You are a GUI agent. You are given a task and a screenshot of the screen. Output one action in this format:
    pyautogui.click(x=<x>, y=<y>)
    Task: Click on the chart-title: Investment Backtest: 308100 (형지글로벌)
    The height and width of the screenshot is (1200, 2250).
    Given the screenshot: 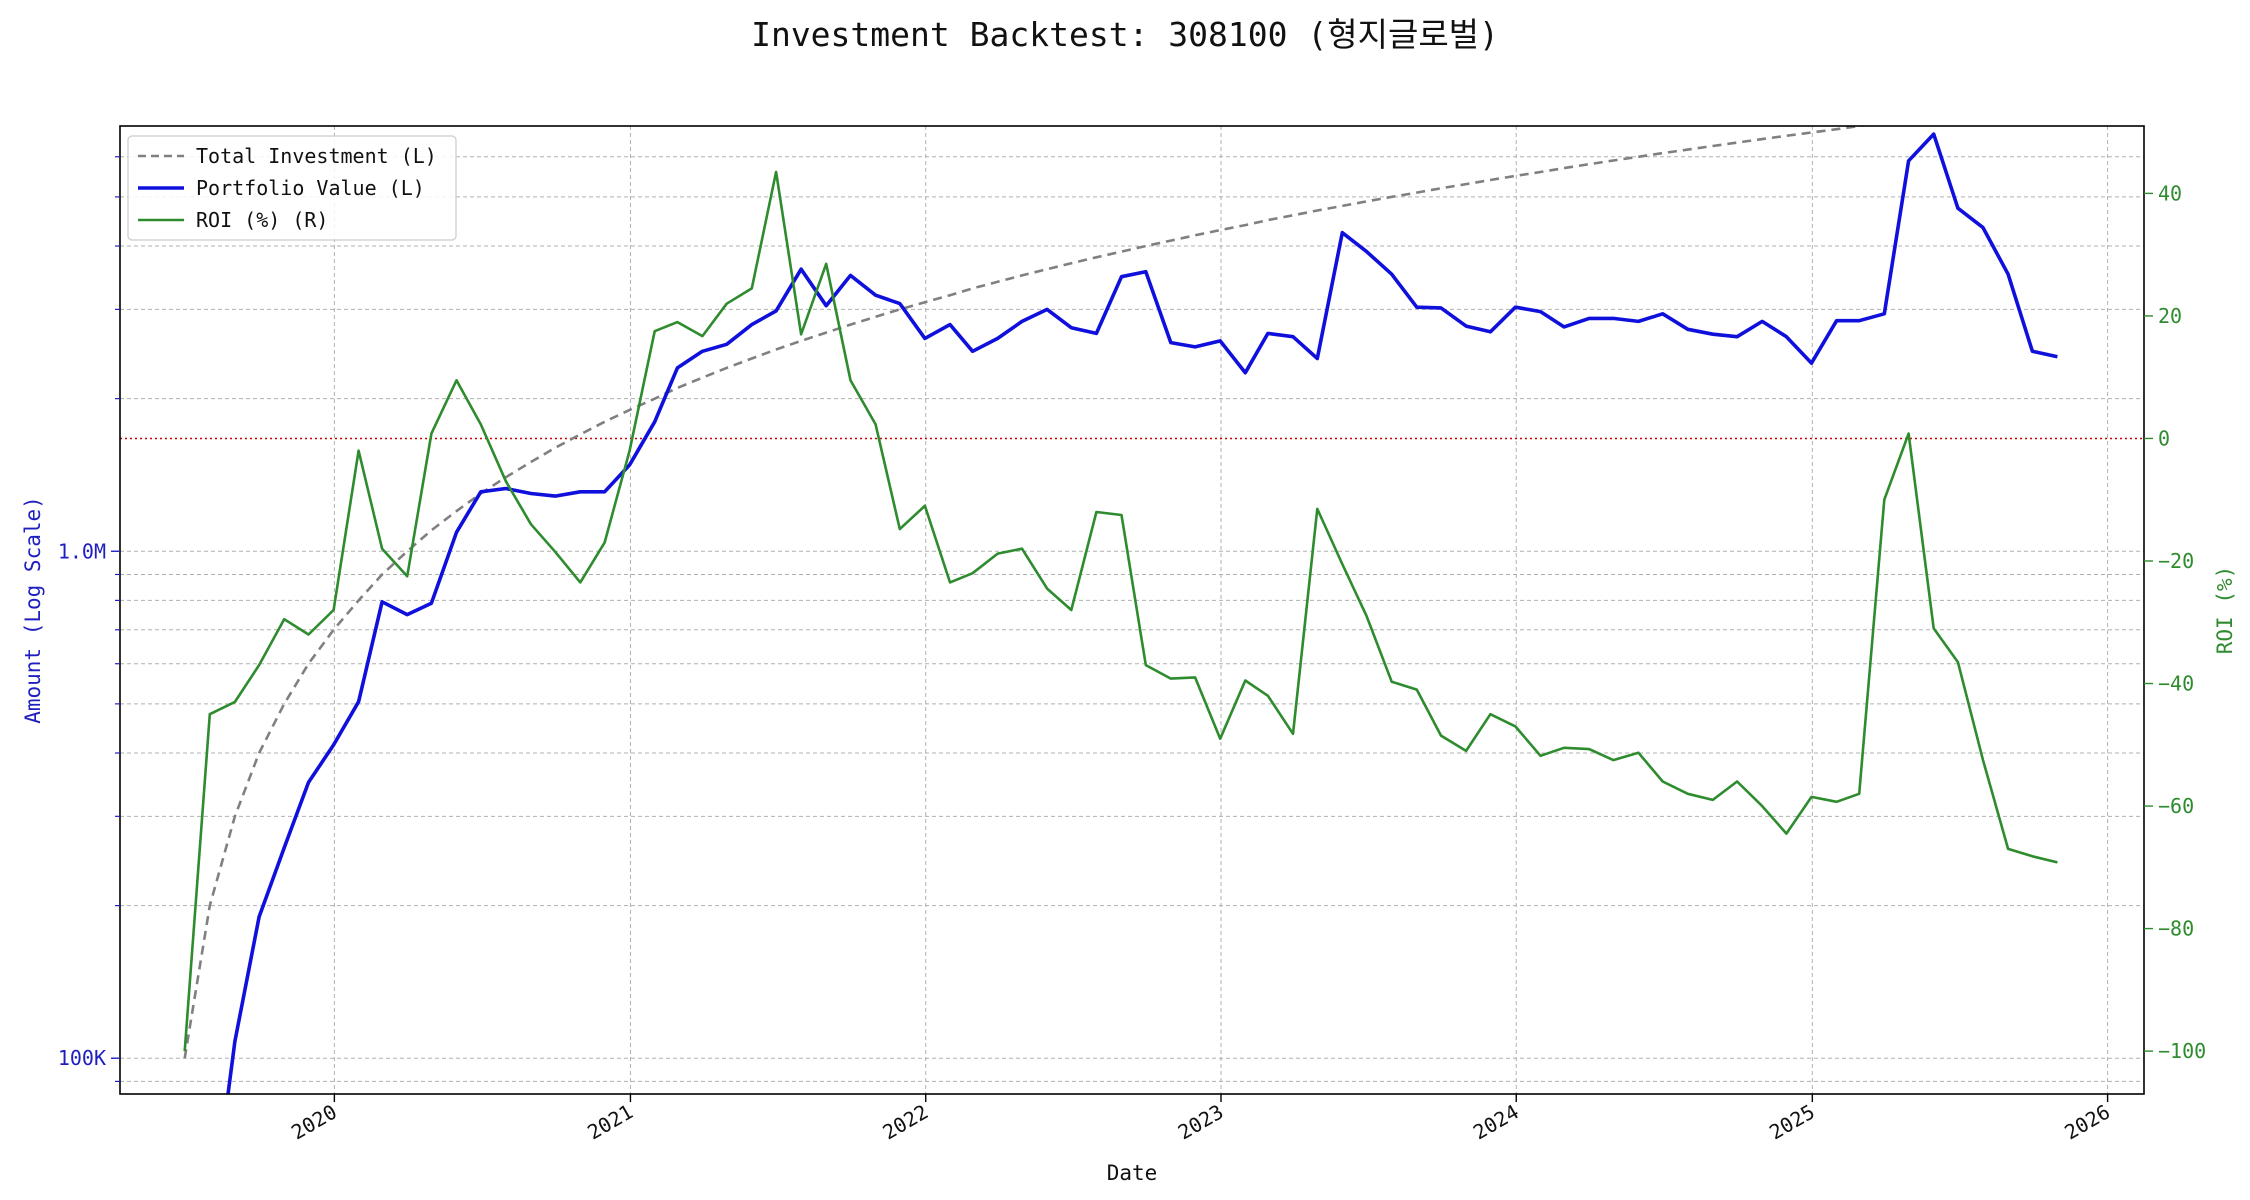 What is the action you would take?
    pyautogui.click(x=1125, y=34)
    